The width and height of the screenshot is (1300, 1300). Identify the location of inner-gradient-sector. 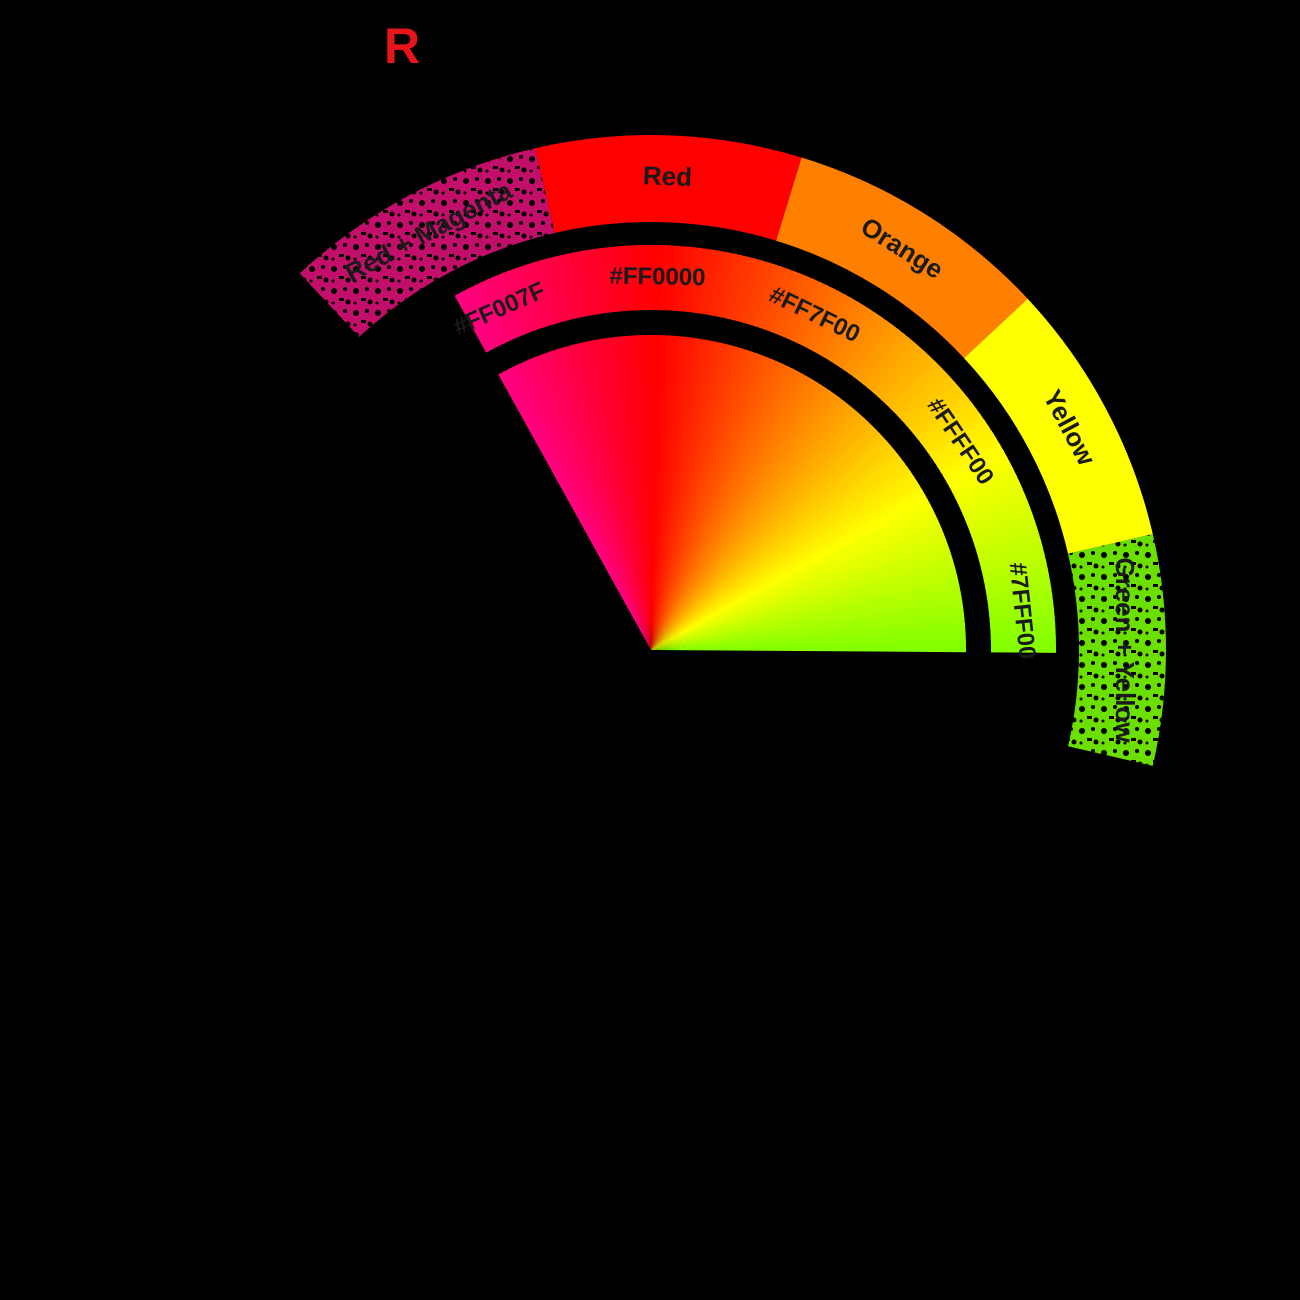
(732, 494).